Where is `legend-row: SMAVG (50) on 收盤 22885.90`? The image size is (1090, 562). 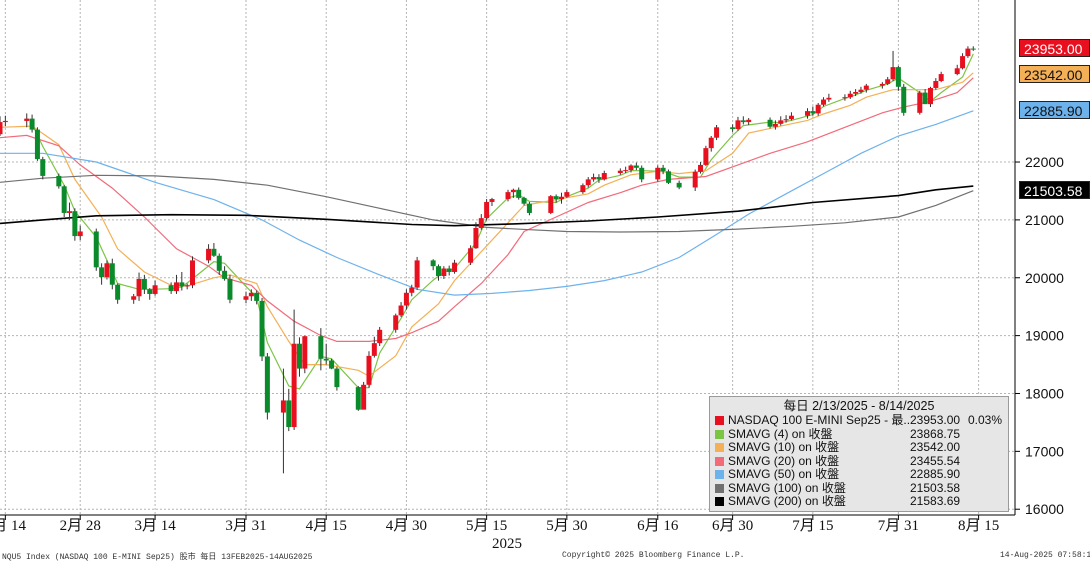
legend-row: SMAVG (50) on 收盤 22885.90 is located at coordinates (859, 474).